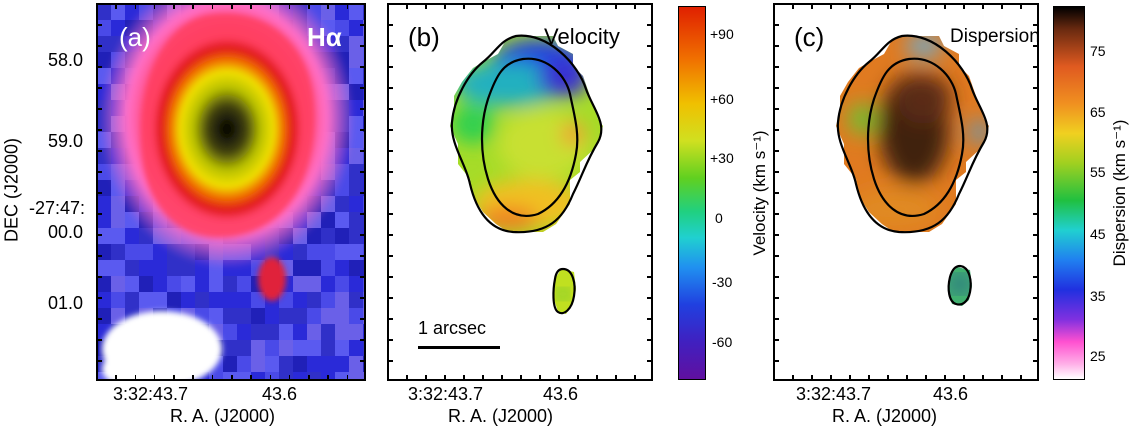  What do you see at coordinates (582, 36) in the screenshot?
I see `velocity-title: Velocity` at bounding box center [582, 36].